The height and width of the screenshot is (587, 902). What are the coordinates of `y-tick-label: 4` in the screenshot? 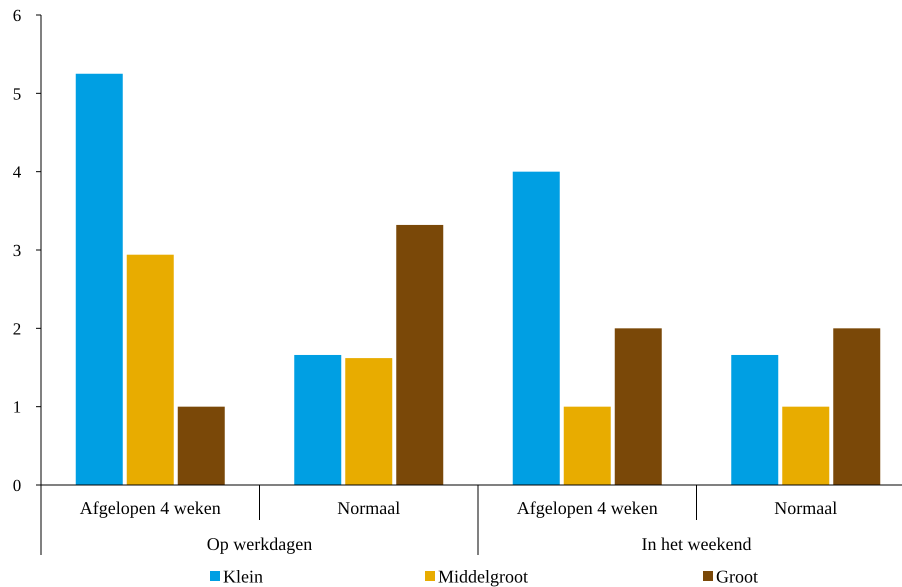 It's located at (17, 172).